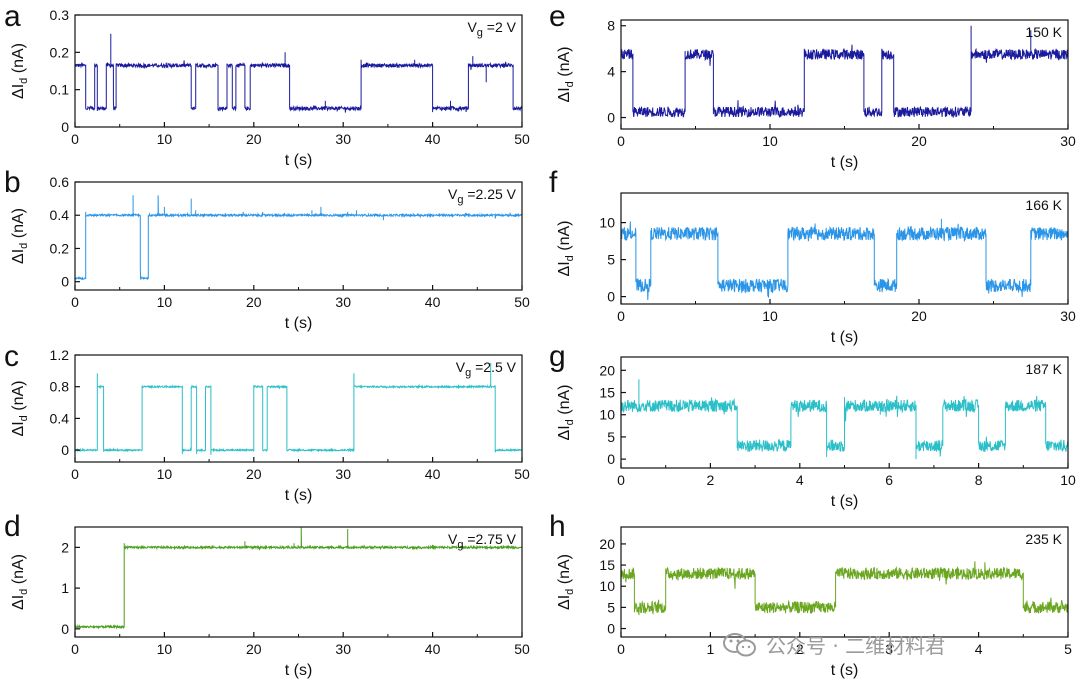  I want to click on panel-letter: h, so click(557, 526).